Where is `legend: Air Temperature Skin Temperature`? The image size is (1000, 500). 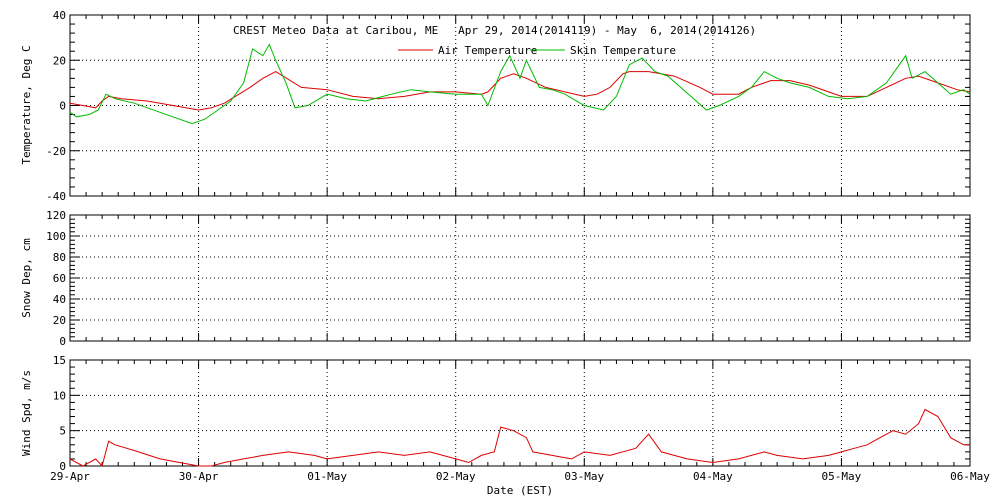 legend: Air Temperature Skin Temperature is located at coordinates (537, 50).